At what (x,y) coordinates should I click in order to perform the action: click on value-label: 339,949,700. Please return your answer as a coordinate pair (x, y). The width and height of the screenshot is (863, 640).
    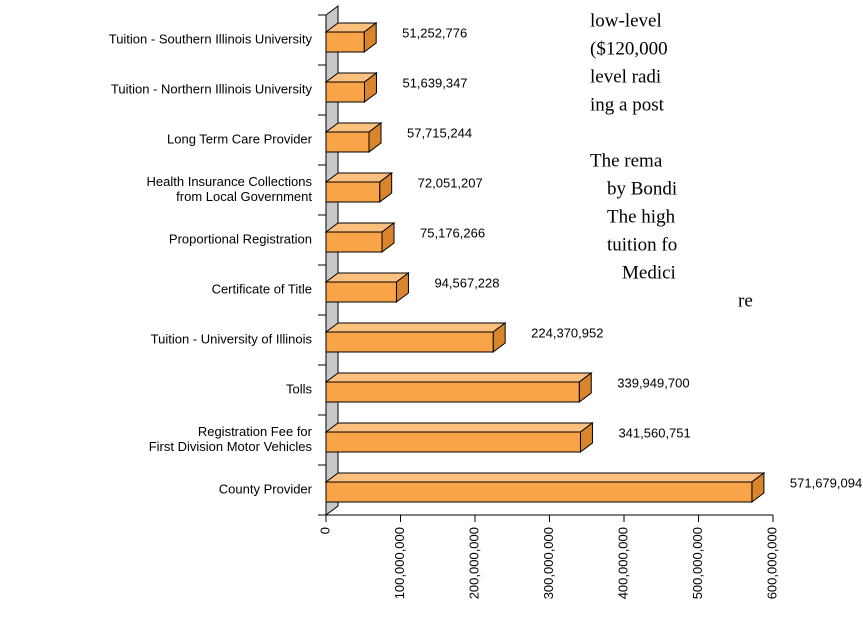
    Looking at the image, I should click on (653, 382).